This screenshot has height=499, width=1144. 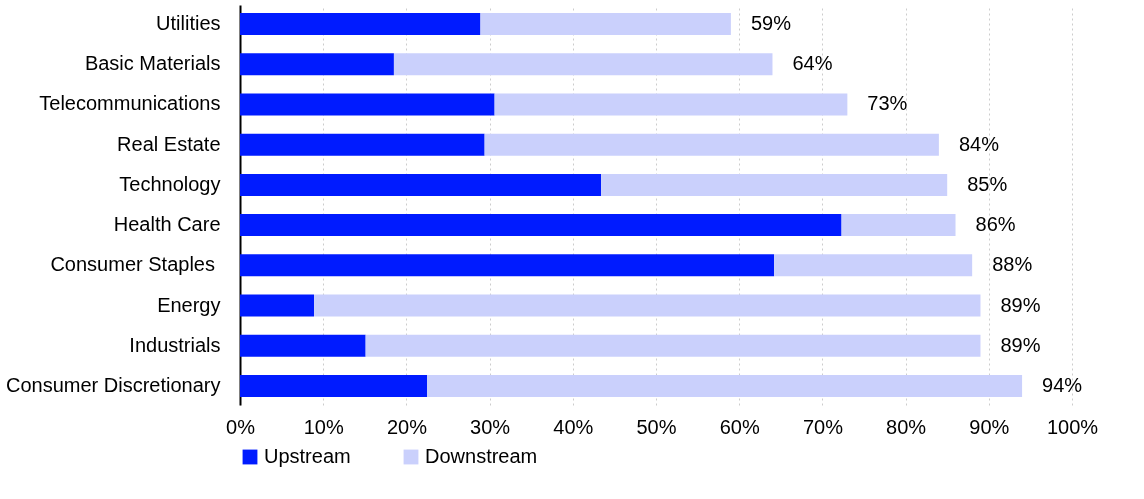 I want to click on total-label: 86%, so click(x=995, y=224).